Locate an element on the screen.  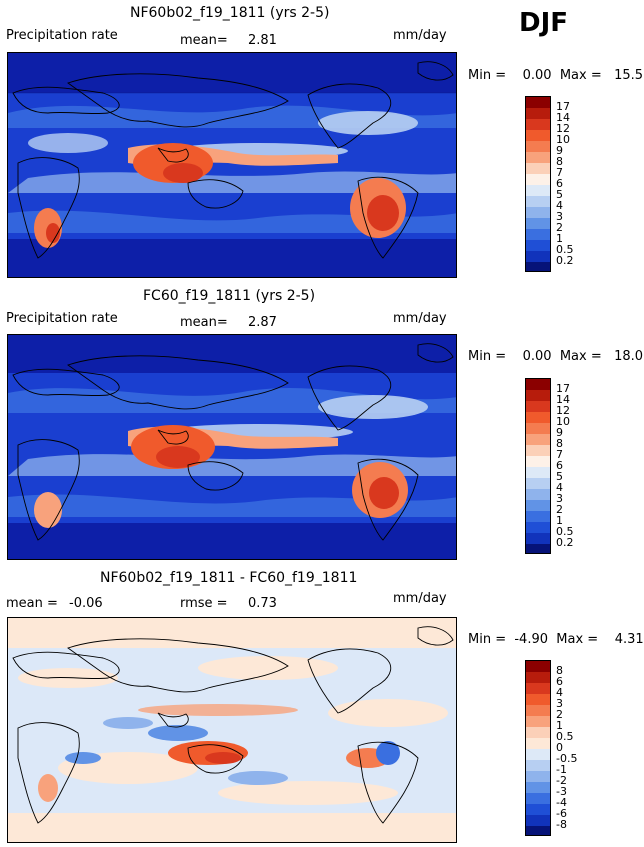
panel2-colorbar-tick: 3 is located at coordinates (559, 498).